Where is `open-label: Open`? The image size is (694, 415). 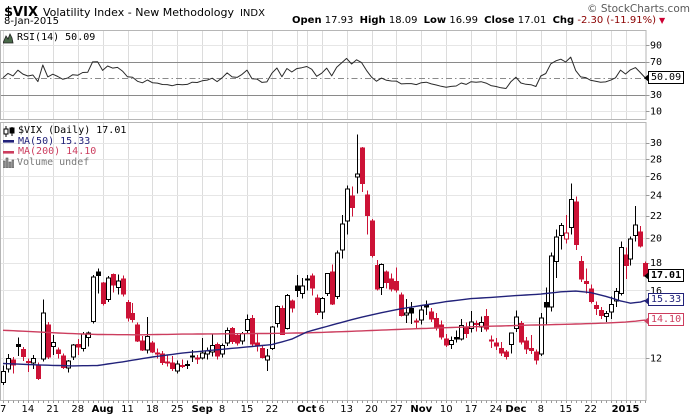
open-label: Open is located at coordinates (307, 20).